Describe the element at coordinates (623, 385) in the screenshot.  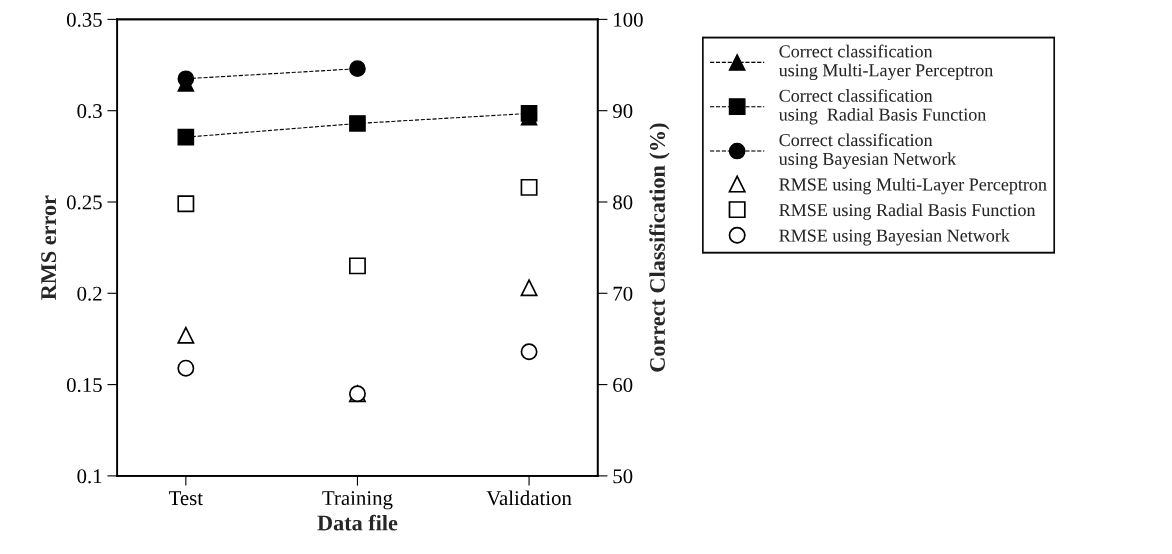
I see `y2-tick-label: 60` at that location.